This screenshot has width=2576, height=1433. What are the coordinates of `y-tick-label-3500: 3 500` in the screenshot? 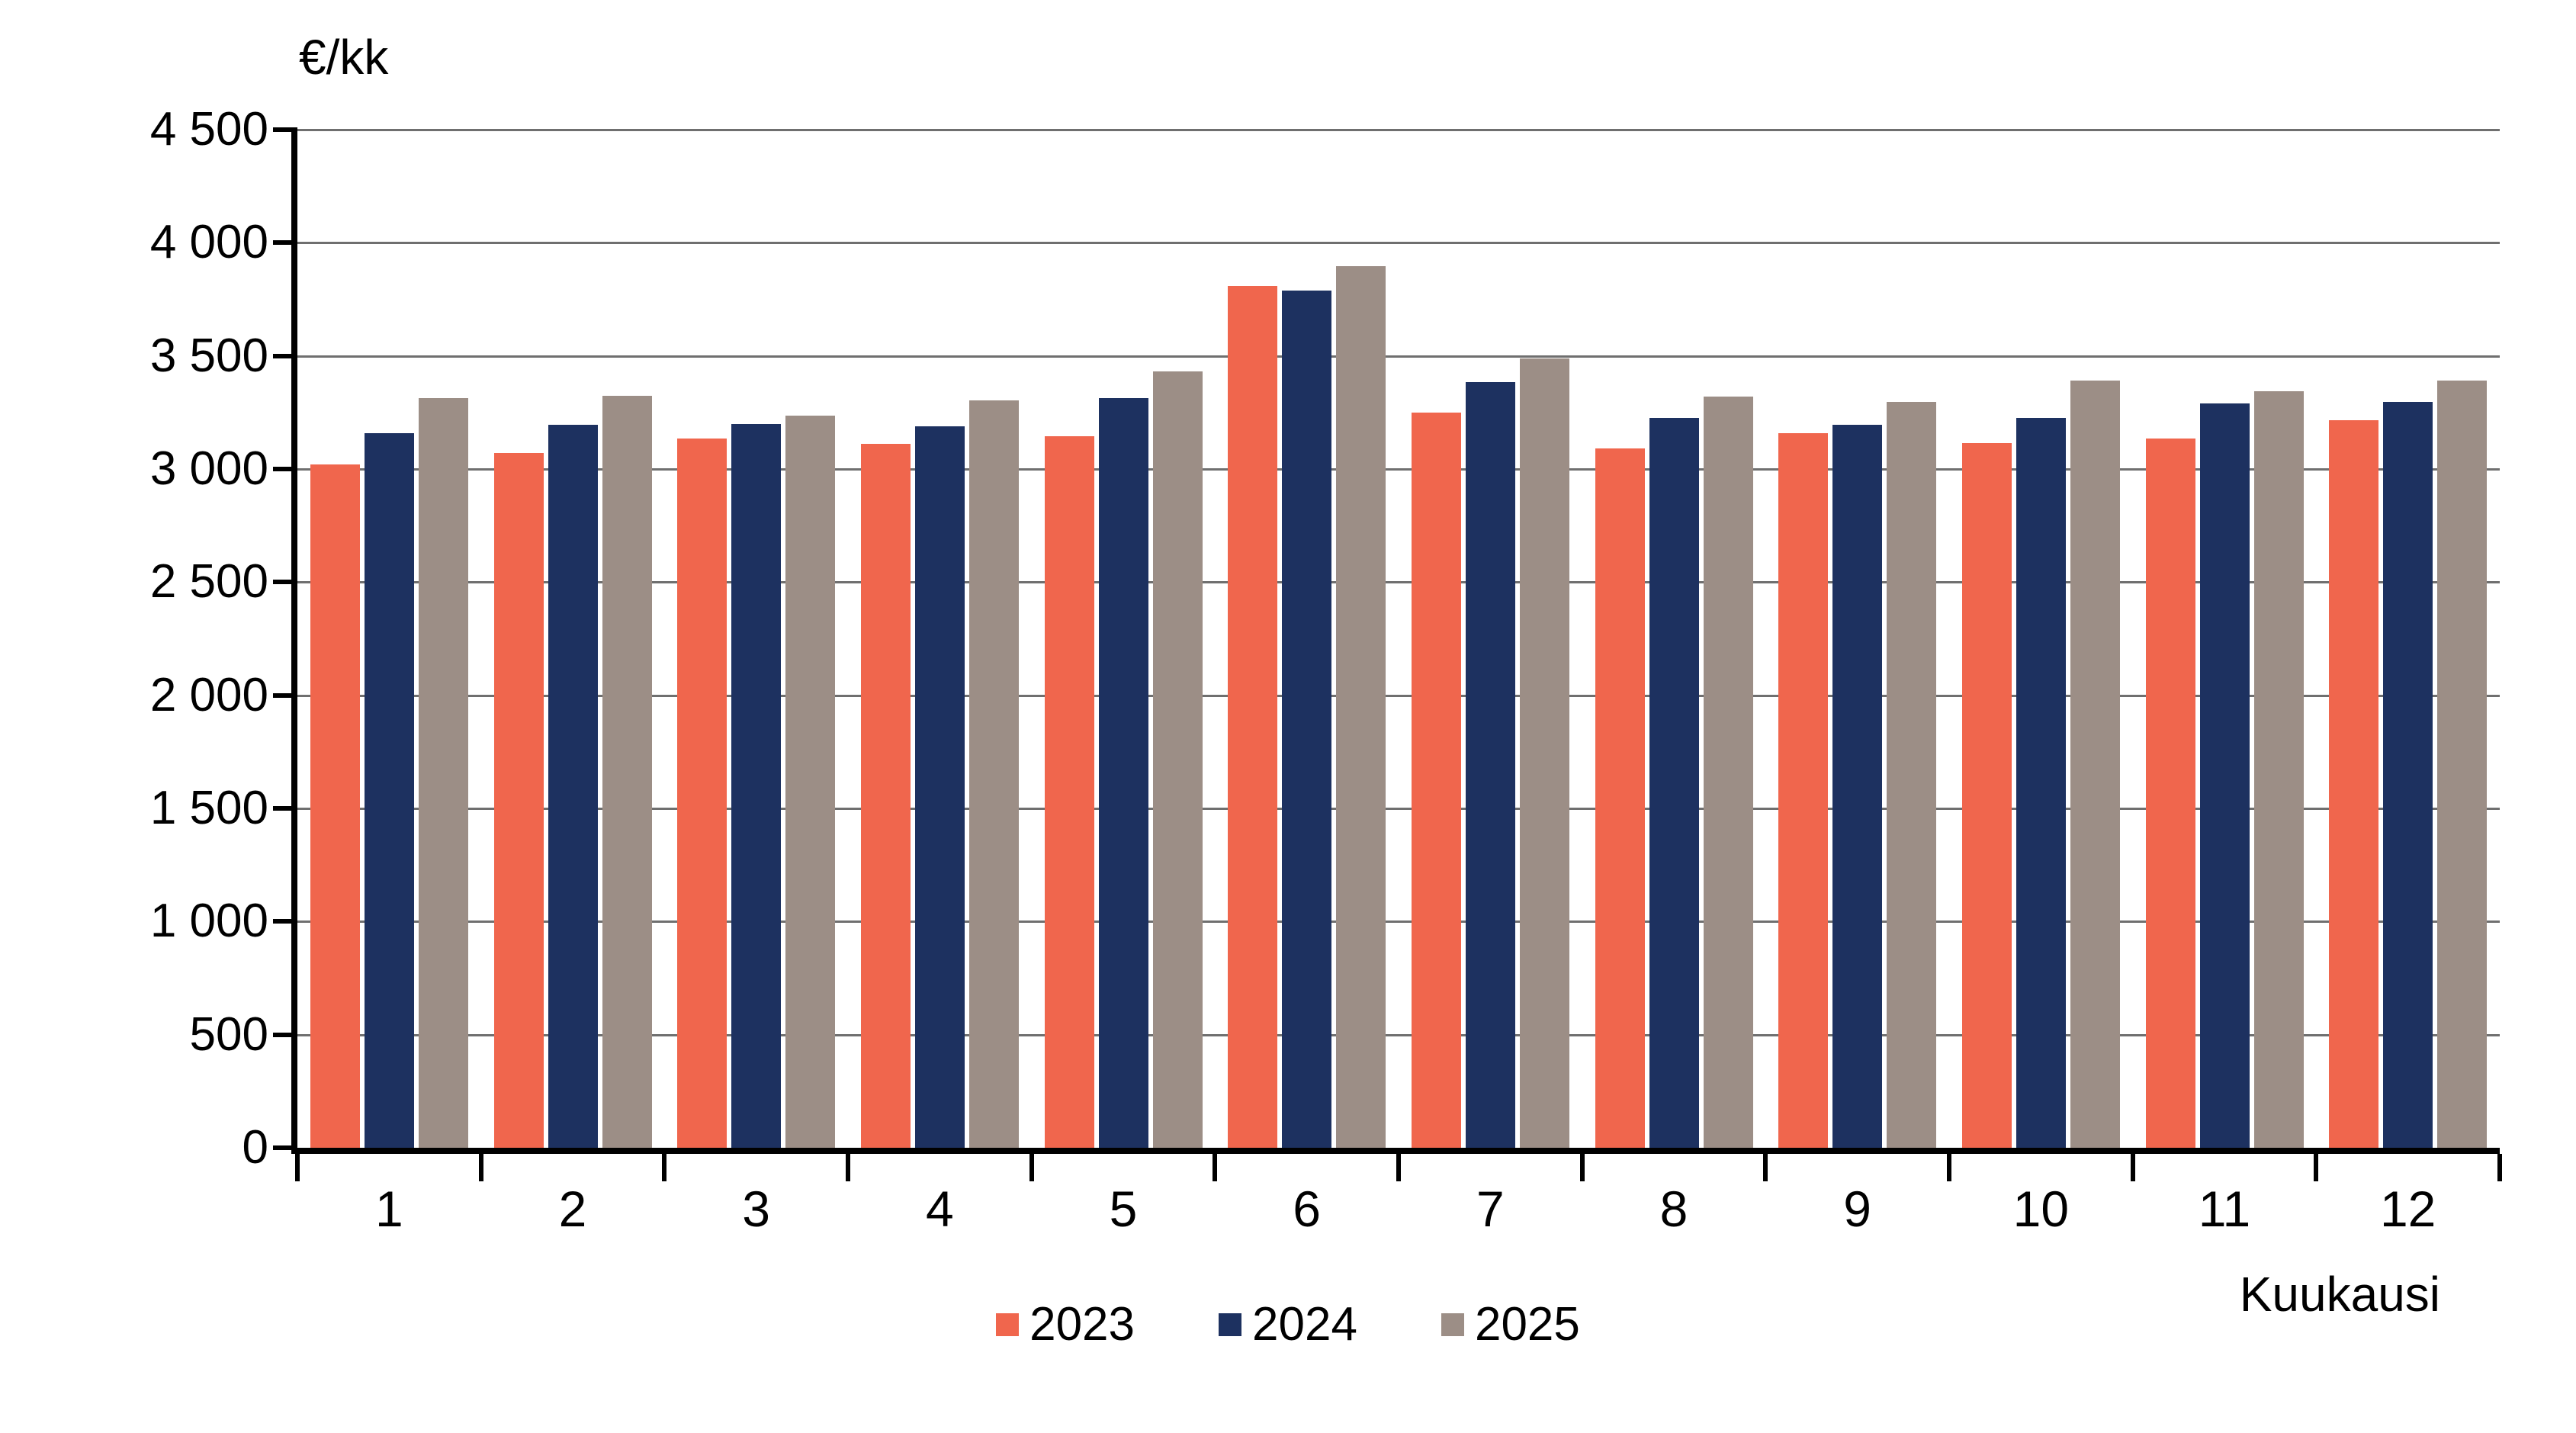 It's located at (208, 355).